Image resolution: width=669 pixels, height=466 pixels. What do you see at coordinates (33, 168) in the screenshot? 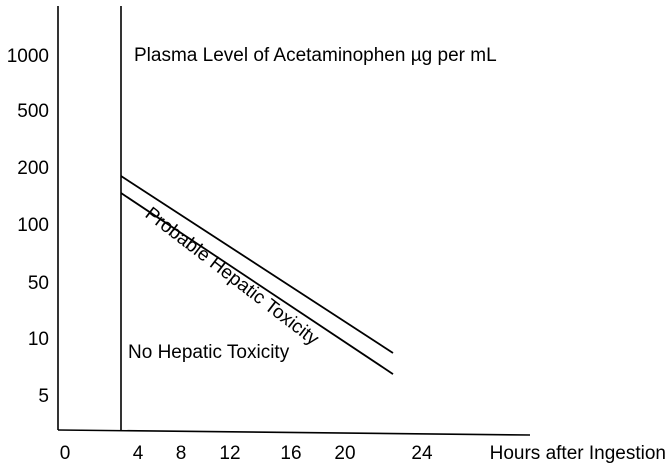
I see `y-tick-label: 200` at bounding box center [33, 168].